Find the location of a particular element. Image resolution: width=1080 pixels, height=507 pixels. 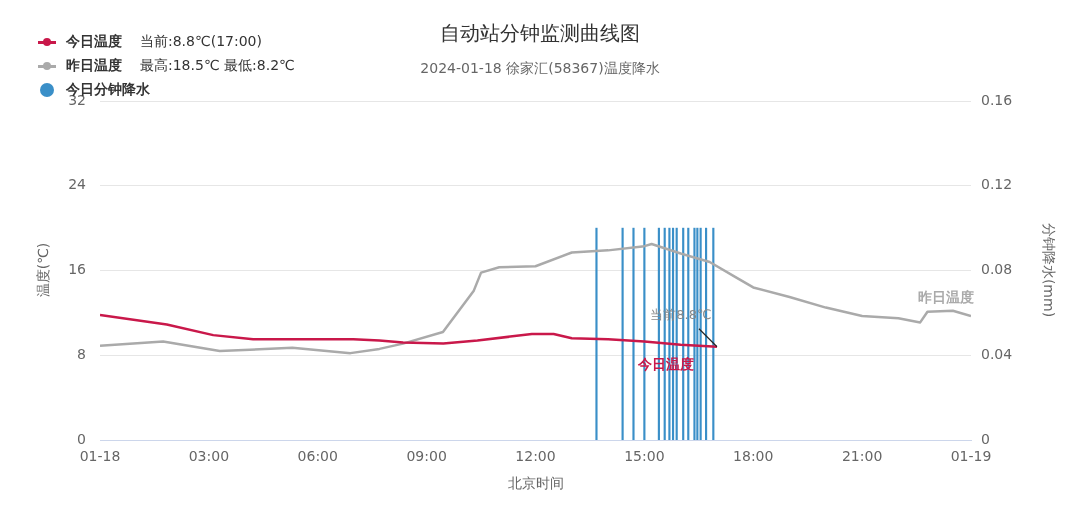

y-axis-title: 温度(℃) is located at coordinates (43, 270).